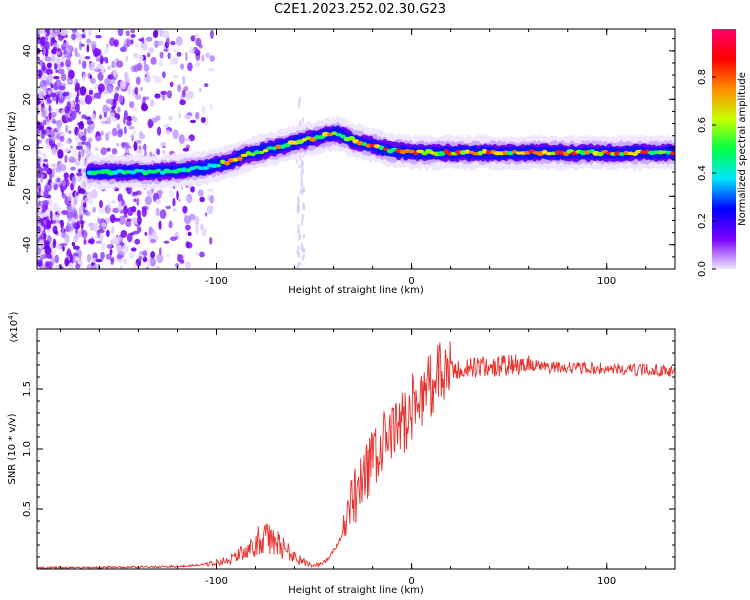 The height and width of the screenshot is (600, 750). Describe the element at coordinates (606, 581) in the screenshot. I see `x-tick-label: 100` at that location.